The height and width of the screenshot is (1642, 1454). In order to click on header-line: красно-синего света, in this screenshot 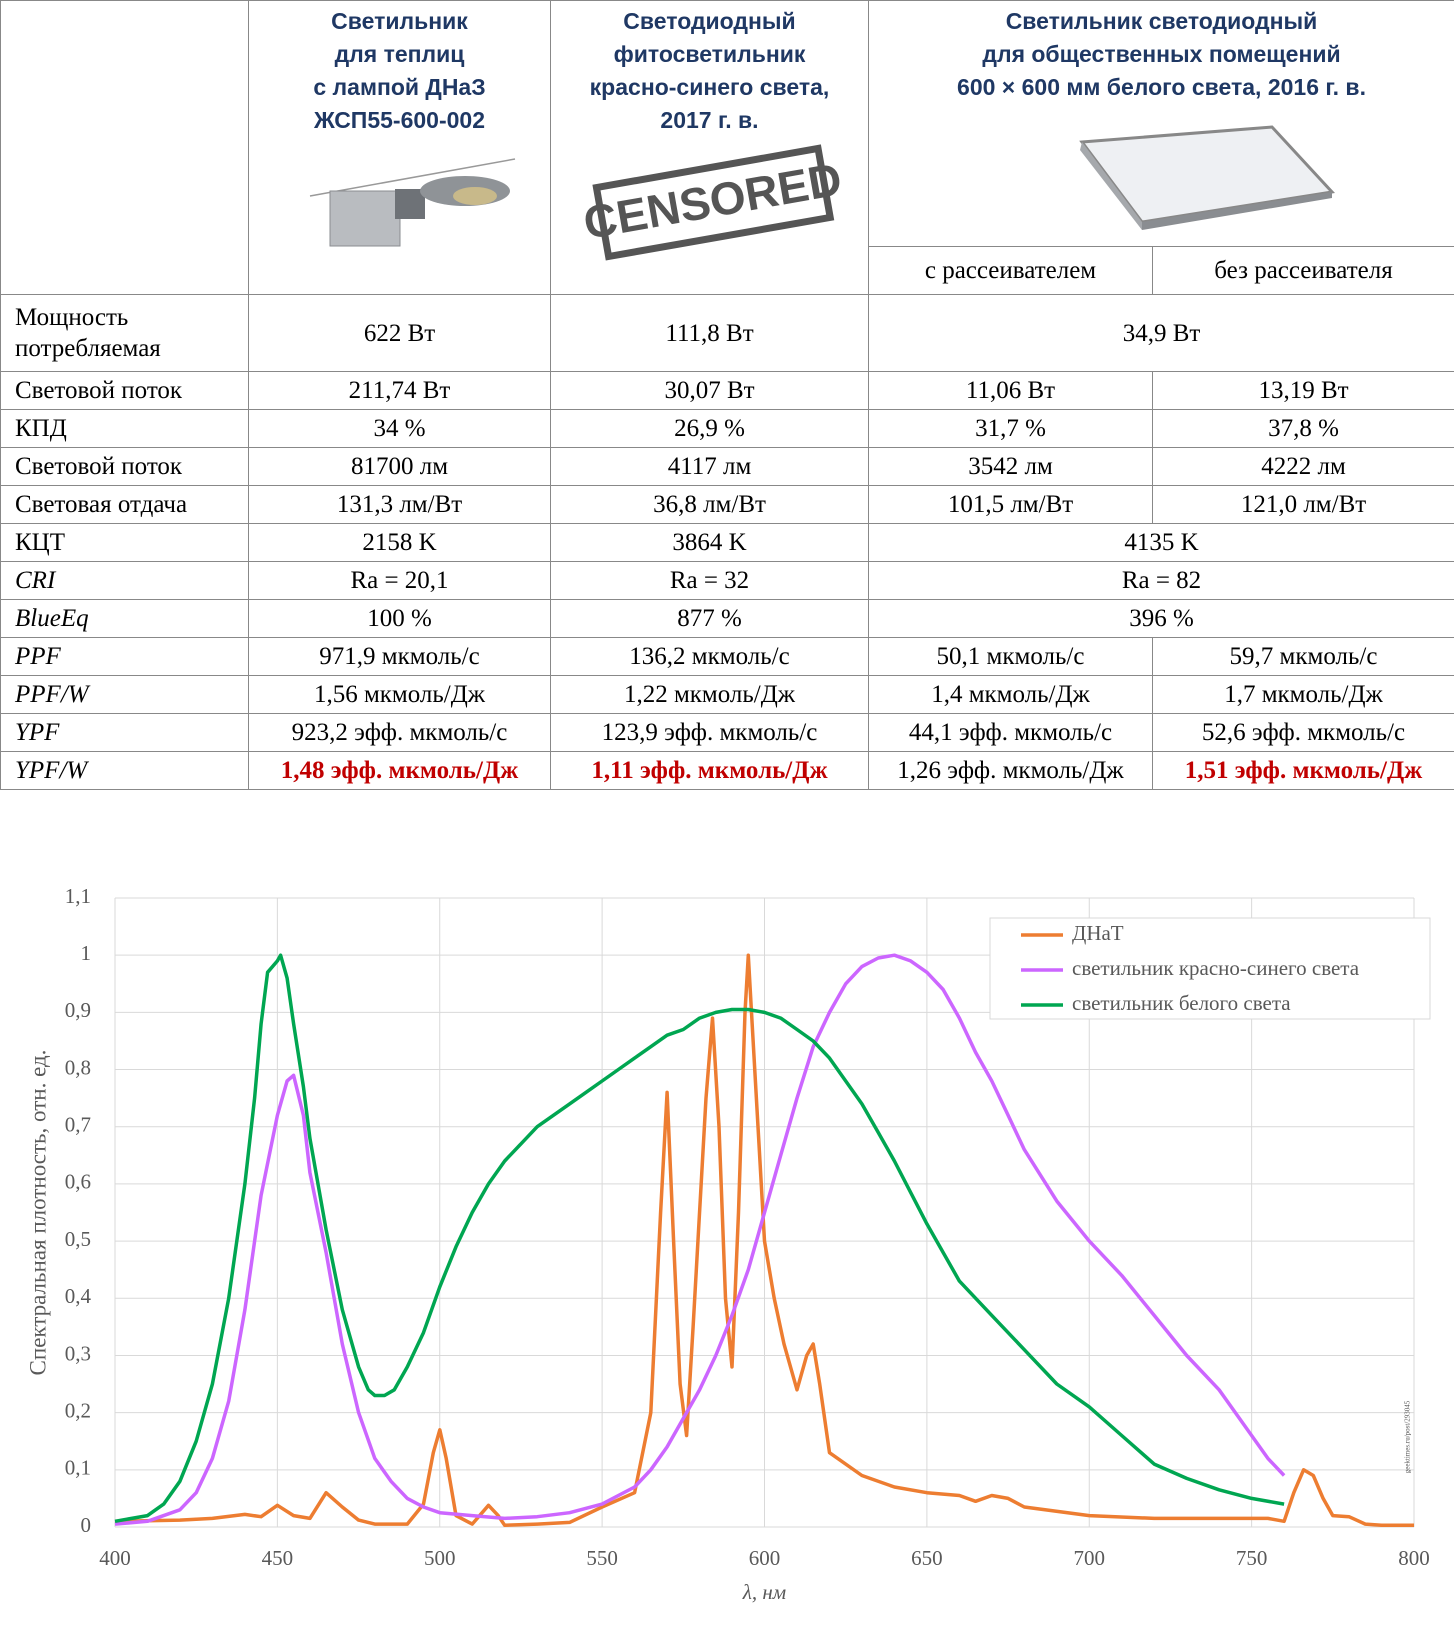, I will do `click(709, 87)`.